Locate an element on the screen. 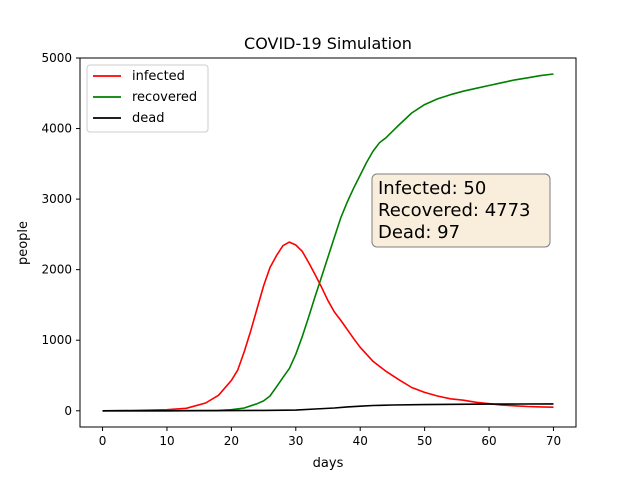  x-tick-label: 70 is located at coordinates (553, 441).